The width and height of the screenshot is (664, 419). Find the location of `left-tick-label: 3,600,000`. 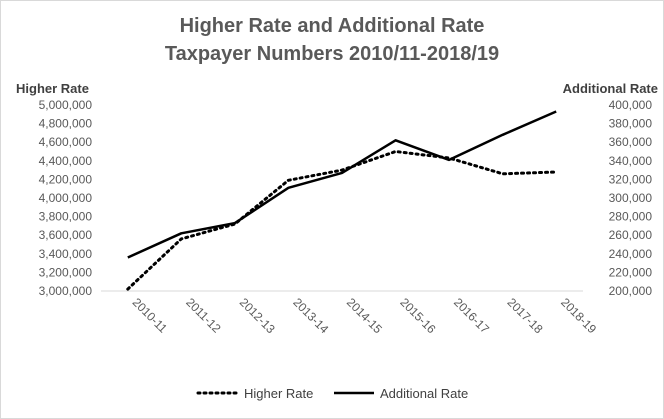

left-tick-label: 3,600,000 is located at coordinates (66, 235).